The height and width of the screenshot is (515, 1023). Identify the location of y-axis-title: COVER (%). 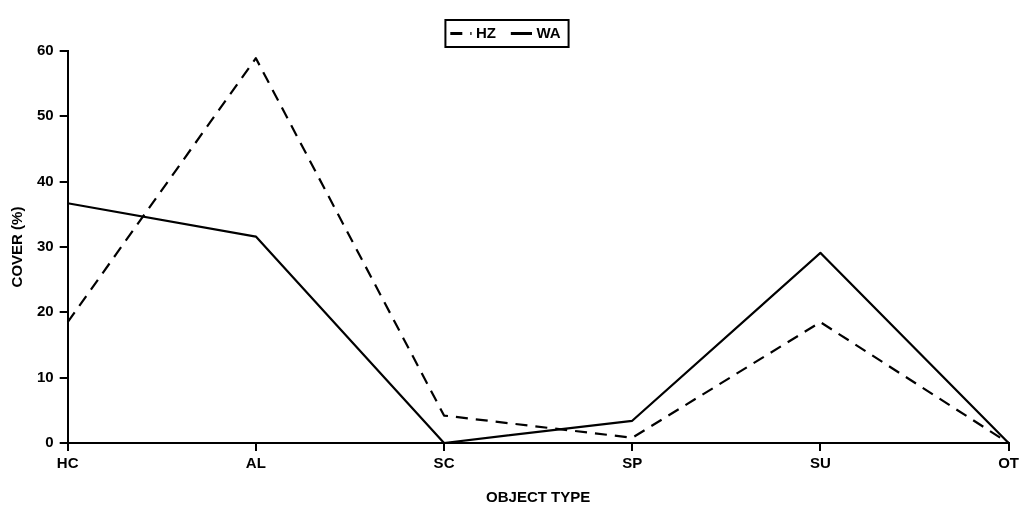
(17, 247).